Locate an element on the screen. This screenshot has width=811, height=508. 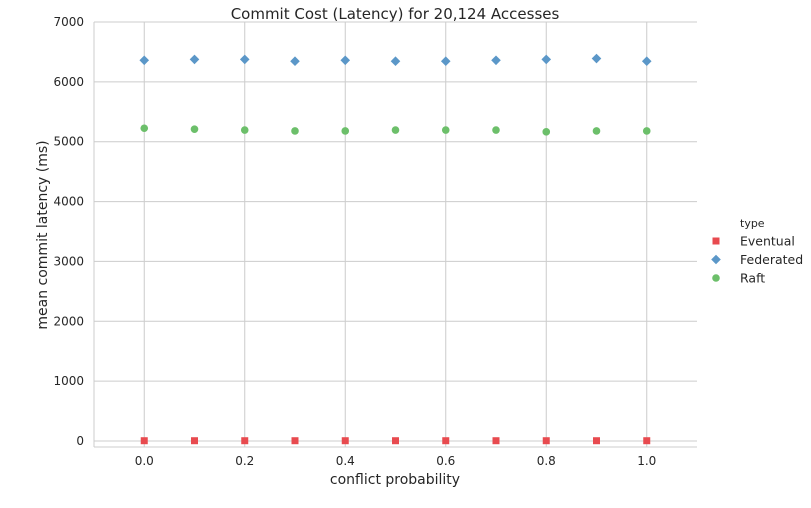
x-tick-labels: 0.0 0.2 0.4 0.6 0.8 1.0 is located at coordinates (396, 461).